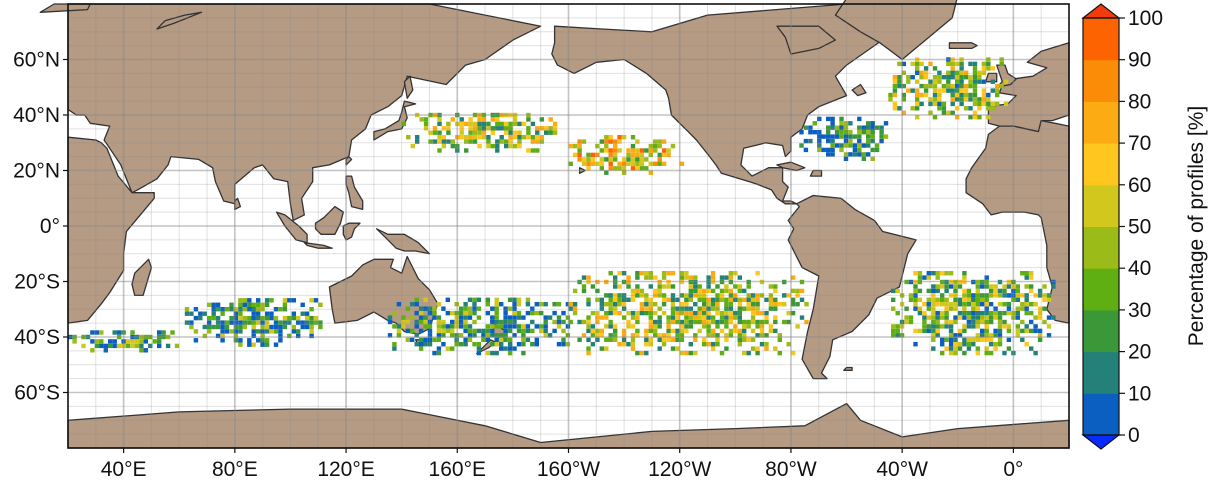 The image size is (1216, 480). What do you see at coordinates (1139, 268) in the screenshot?
I see `colorbar-tick-label: 40` at bounding box center [1139, 268].